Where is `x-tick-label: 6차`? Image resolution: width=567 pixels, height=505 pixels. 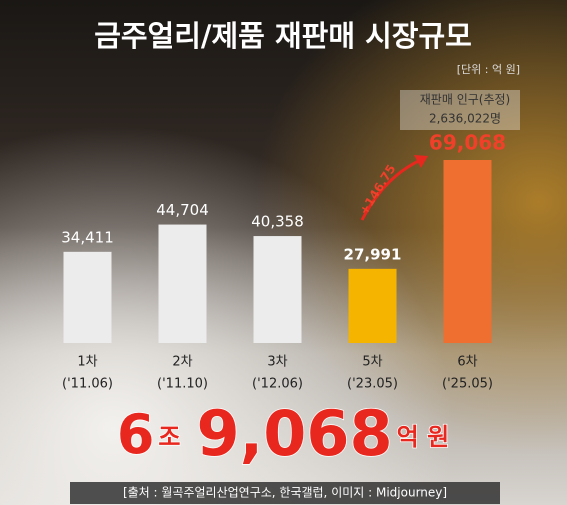 x-tick-label: 6차 is located at coordinates (467, 362).